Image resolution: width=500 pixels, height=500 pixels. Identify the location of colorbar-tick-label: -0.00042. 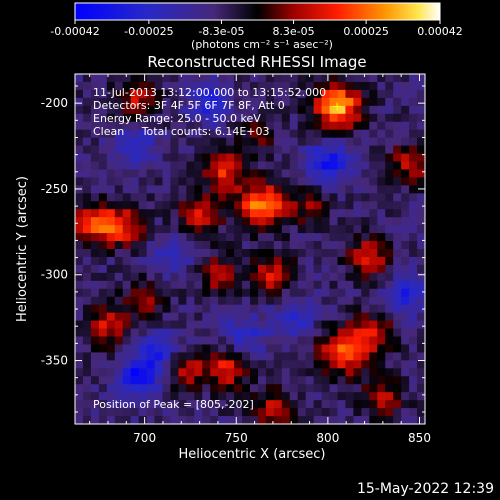
(74, 31).